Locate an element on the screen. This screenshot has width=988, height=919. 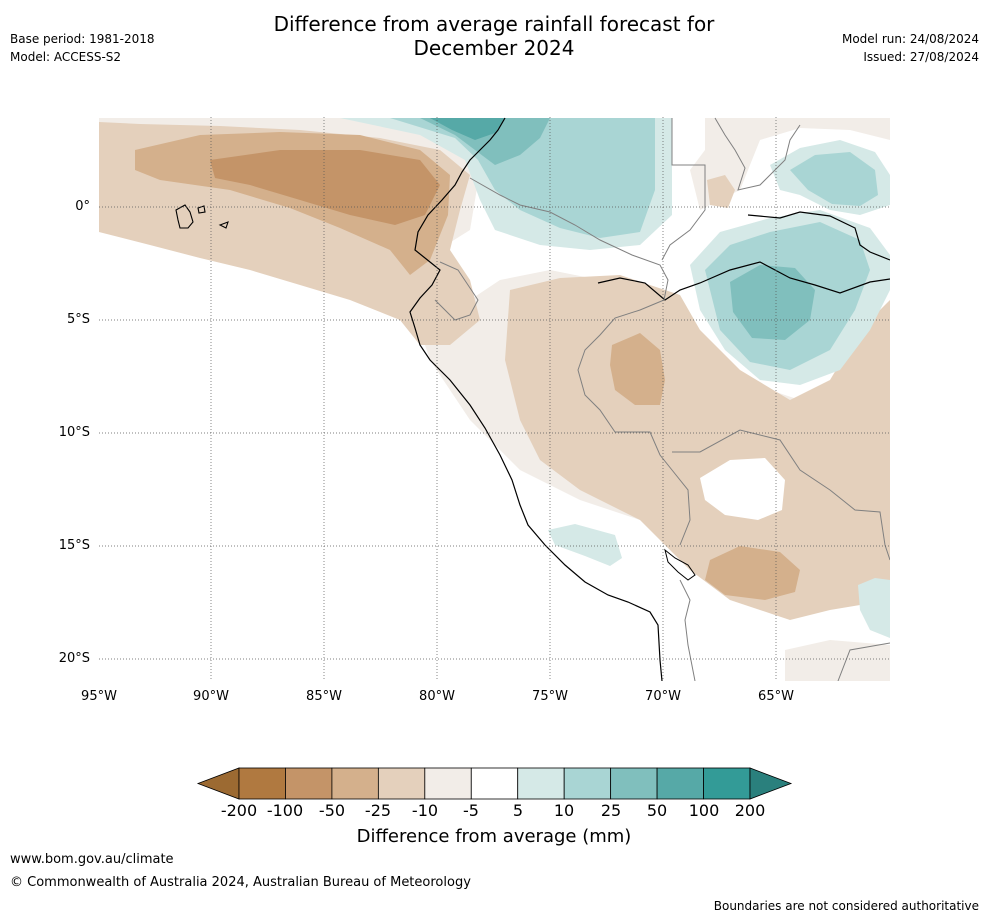
website-link: www.bom.gov.au/climate is located at coordinates (92, 859).